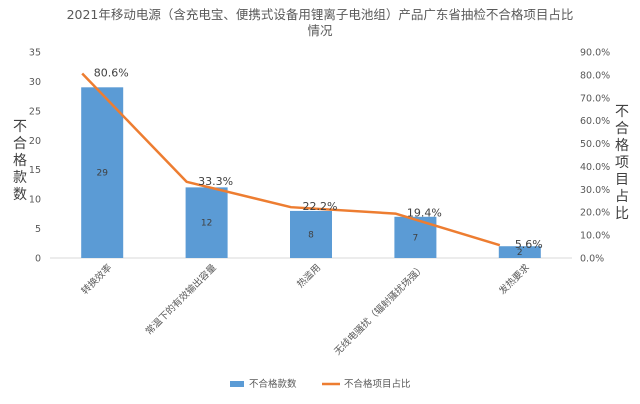 This screenshot has width=640, height=404. Describe the element at coordinates (35, 200) in the screenshot. I see `left-tick-label: 10` at that location.